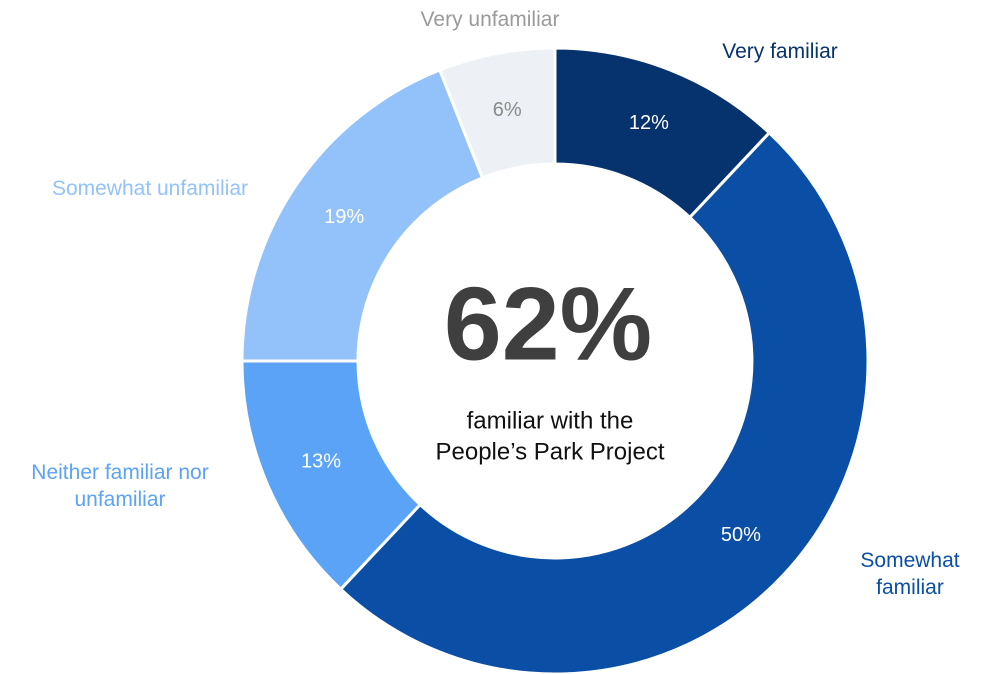  Describe the element at coordinates (490, 19) in the screenshot. I see `category-label: Very unfamiliar` at that location.